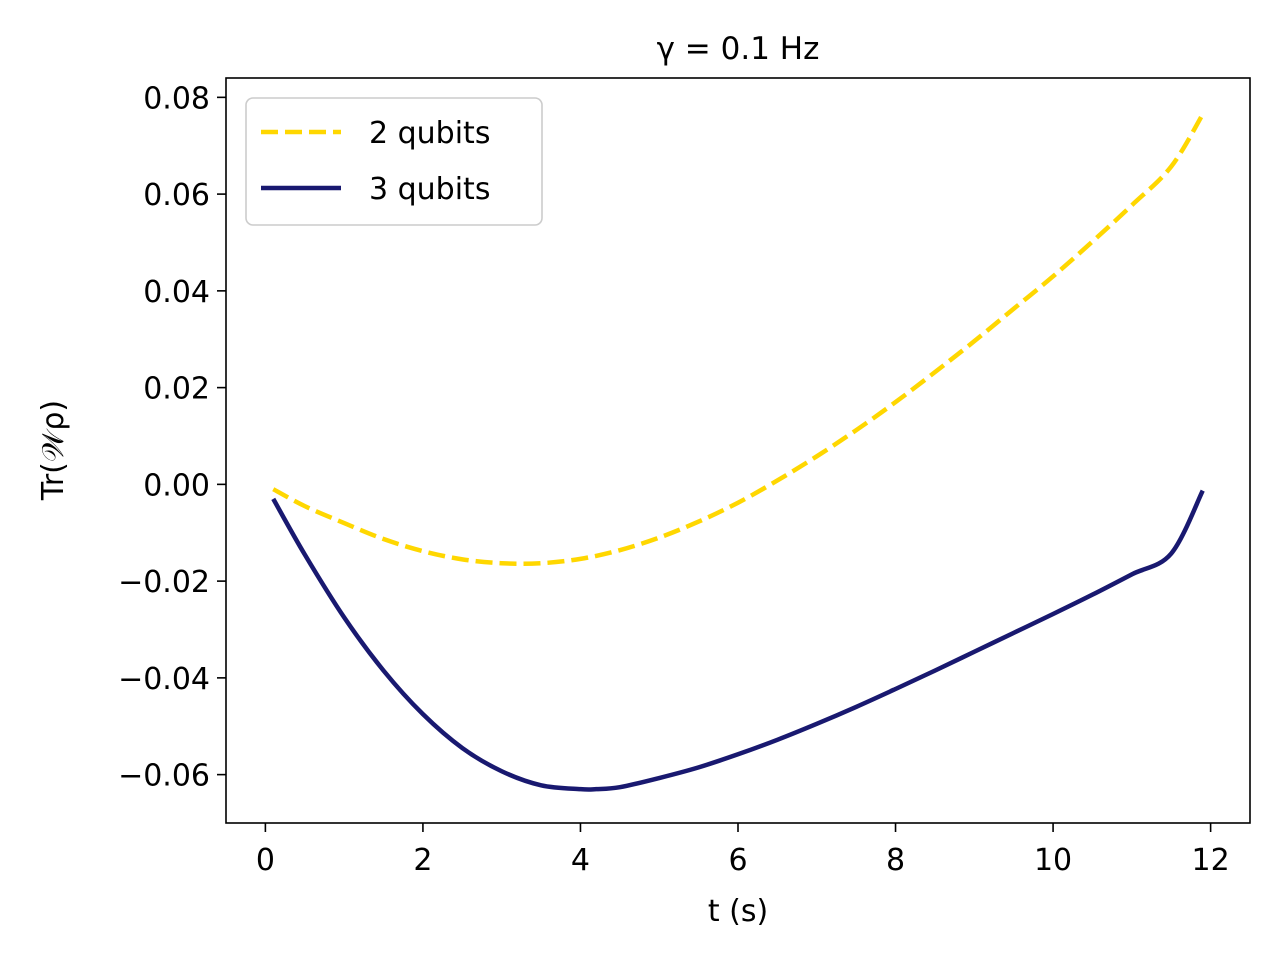 The height and width of the screenshot is (960, 1280). Describe the element at coordinates (429, 189) in the screenshot. I see `legend-label-2: 3 qubits` at that location.